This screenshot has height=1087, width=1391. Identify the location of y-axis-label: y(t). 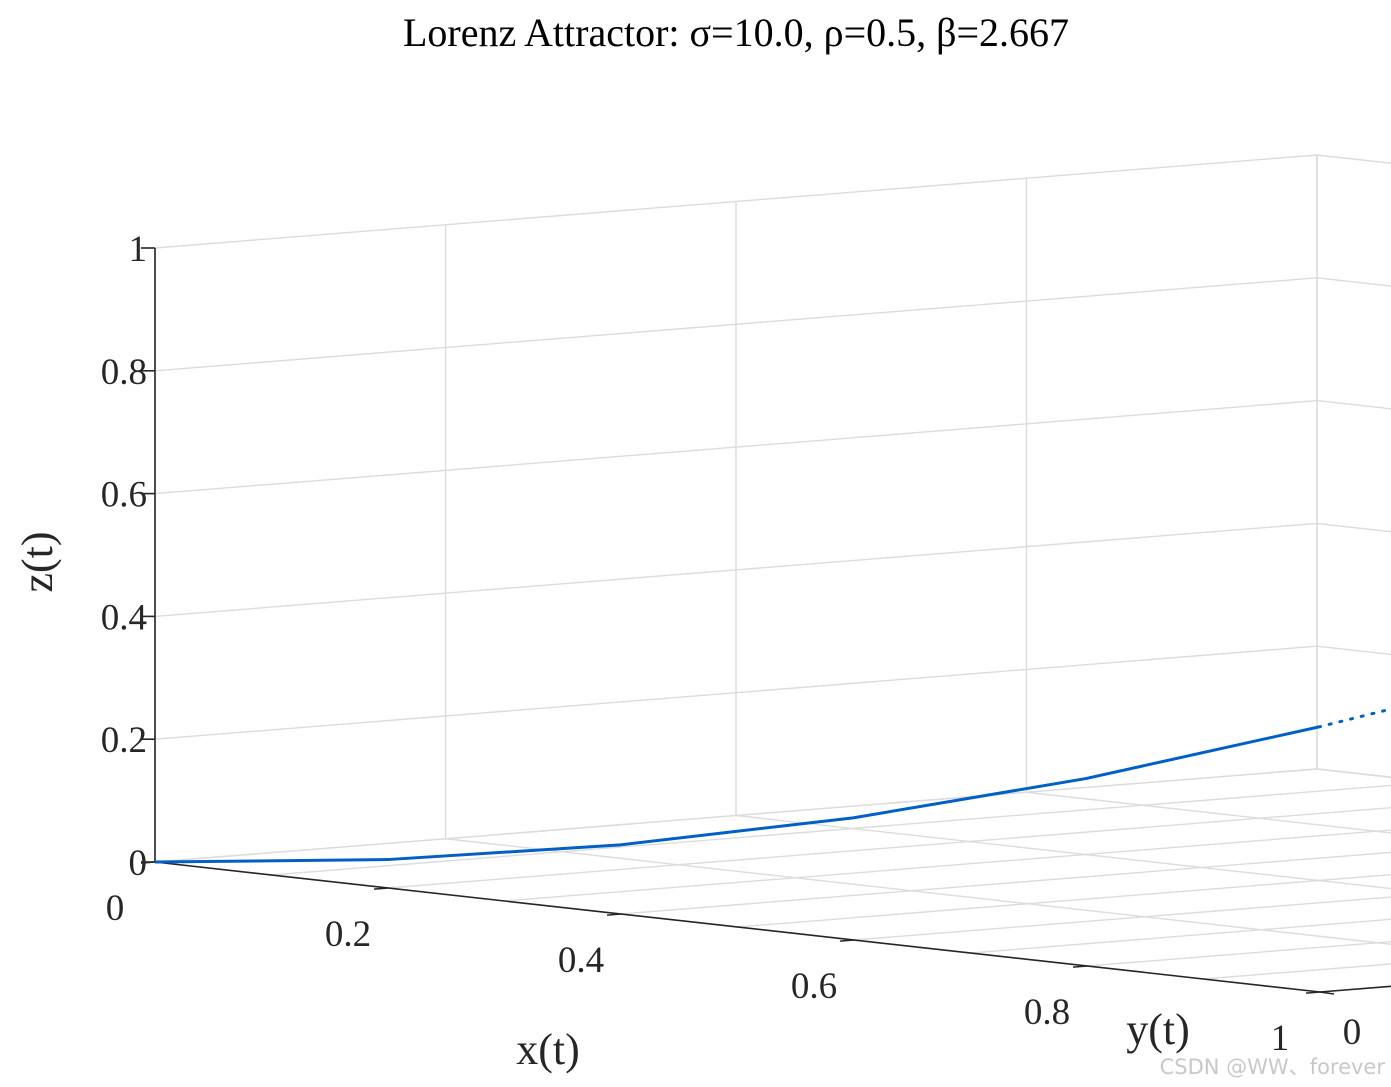
(1158, 1029).